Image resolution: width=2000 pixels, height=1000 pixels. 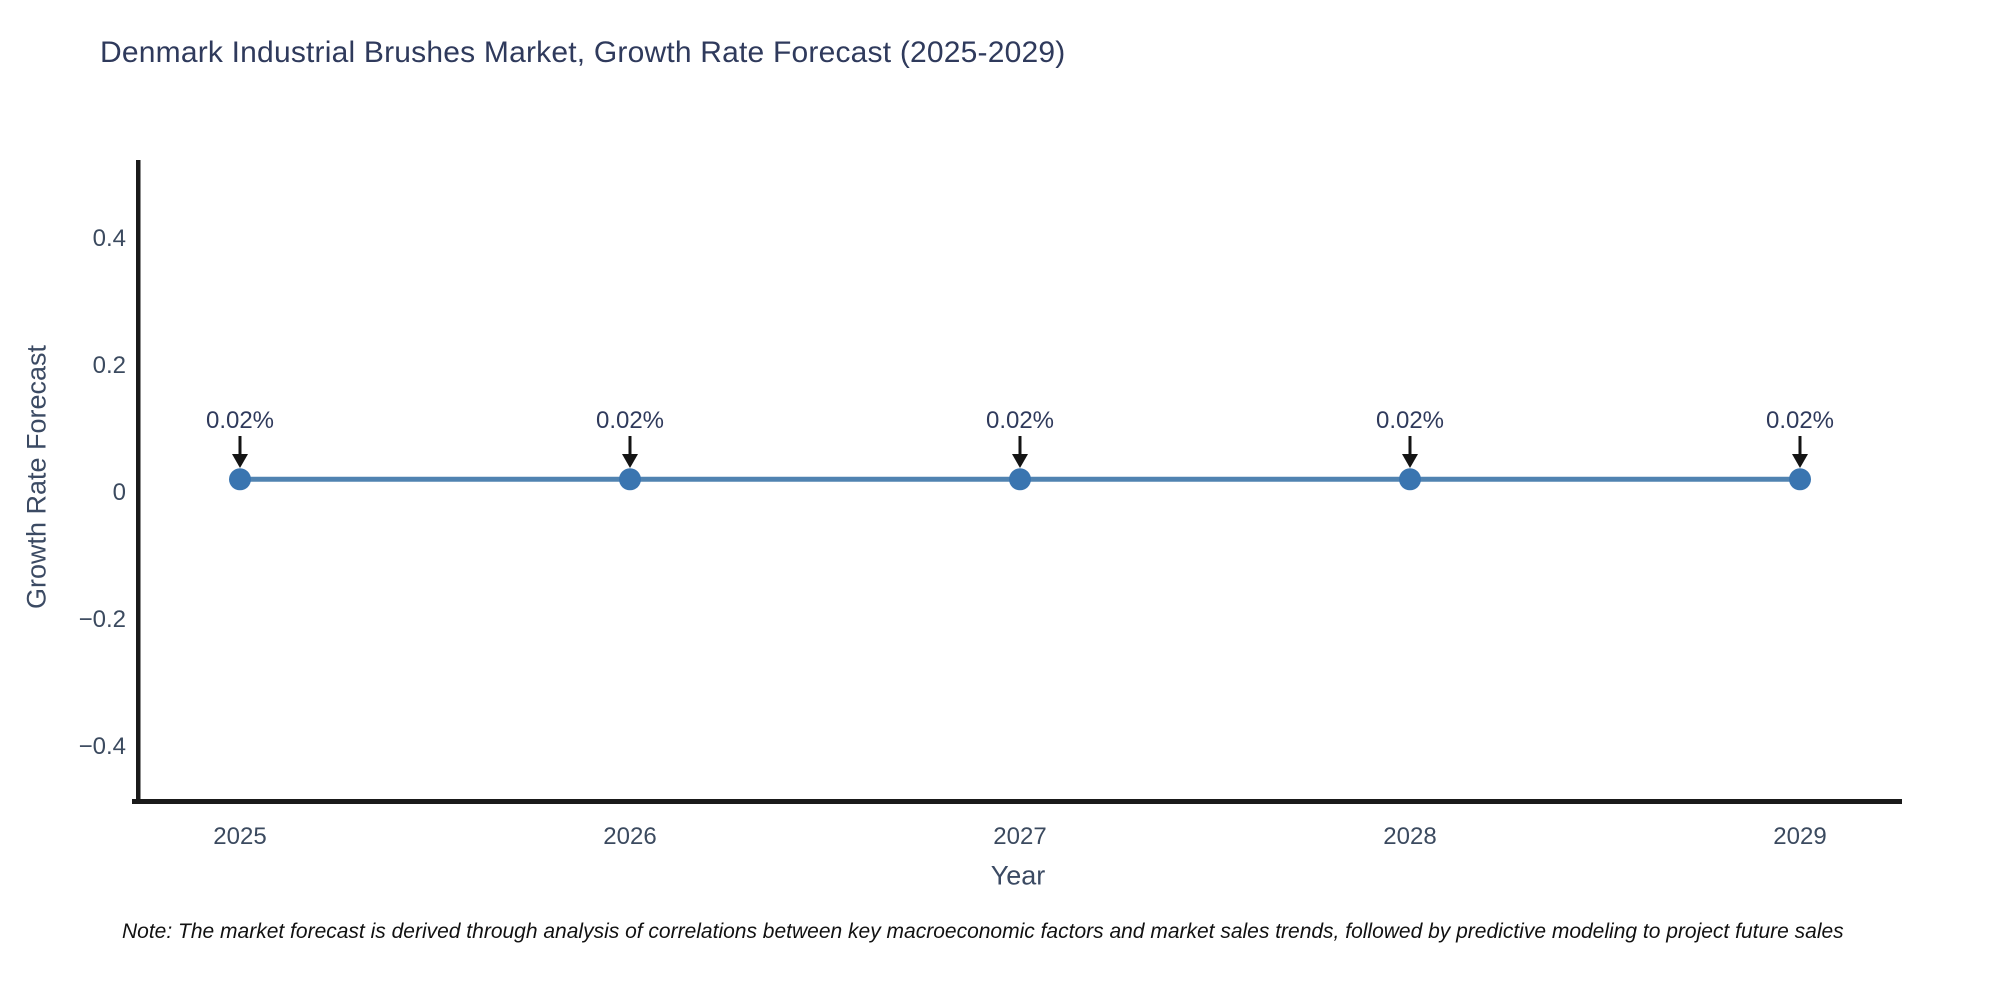 I want to click on x-axis-spine, so click(x=1017, y=801).